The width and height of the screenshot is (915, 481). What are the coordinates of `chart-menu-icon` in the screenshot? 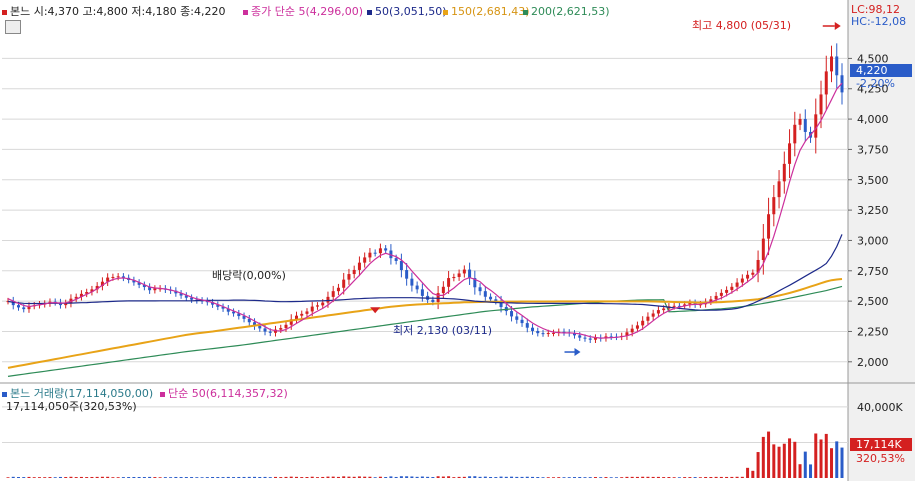 It's located at (13, 27).